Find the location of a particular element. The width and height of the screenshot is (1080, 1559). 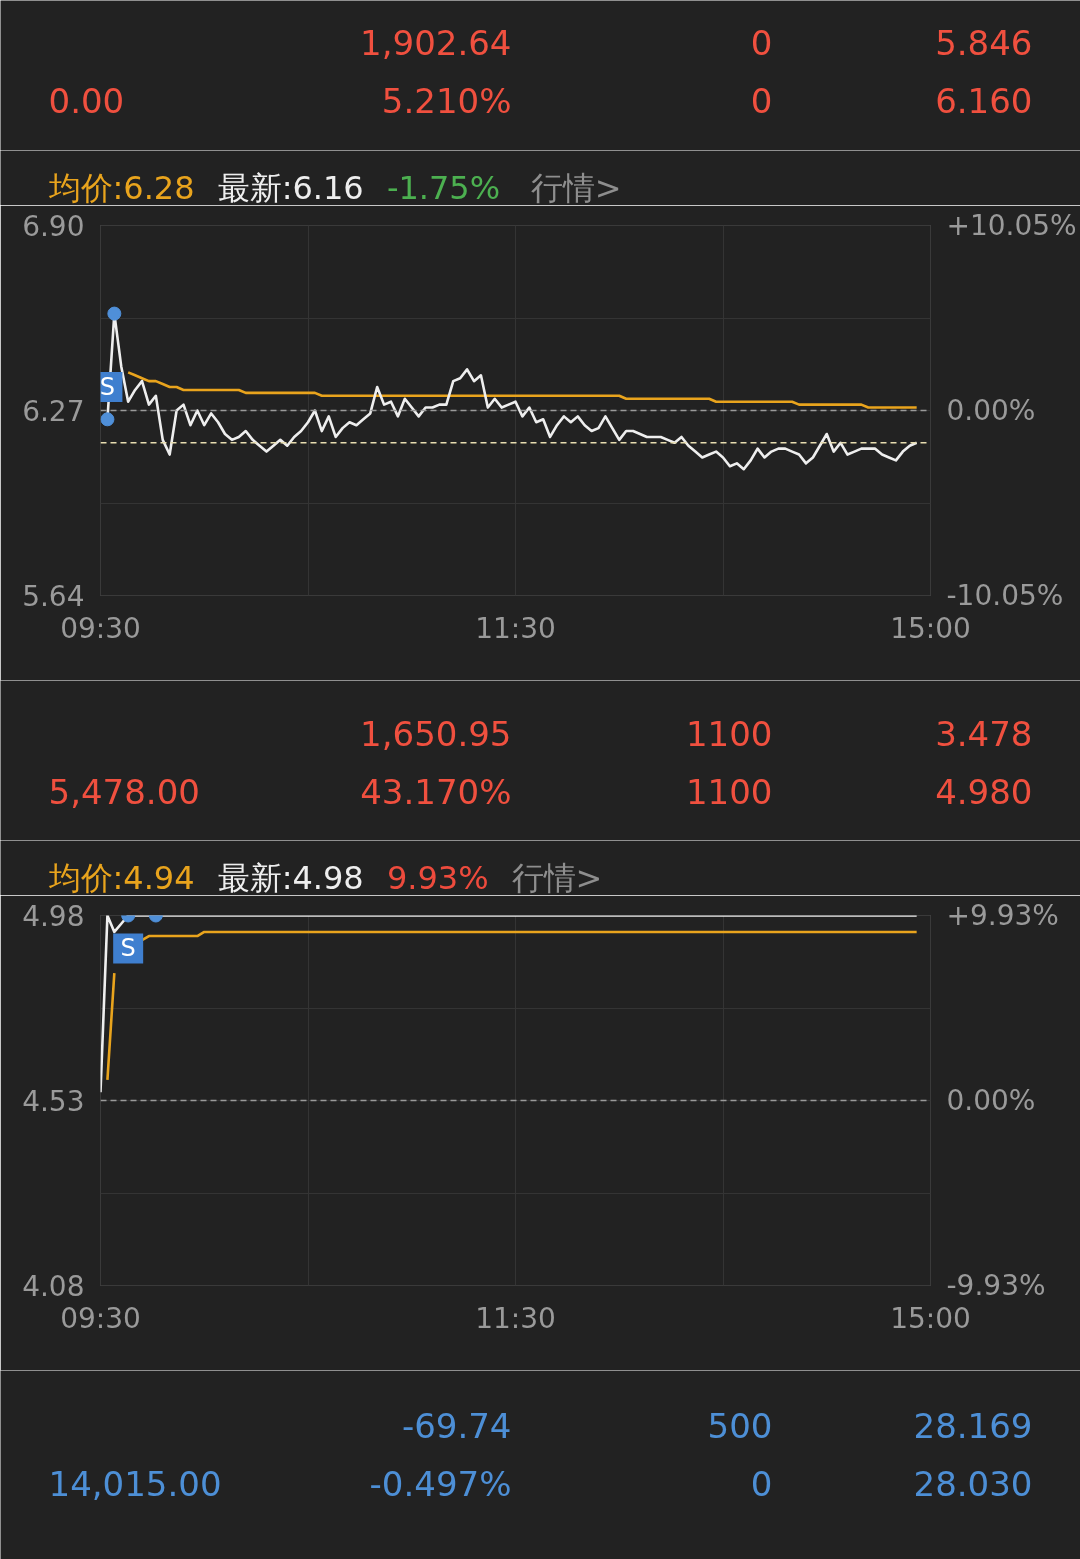

text: 28.030 is located at coordinates (973, 1484).